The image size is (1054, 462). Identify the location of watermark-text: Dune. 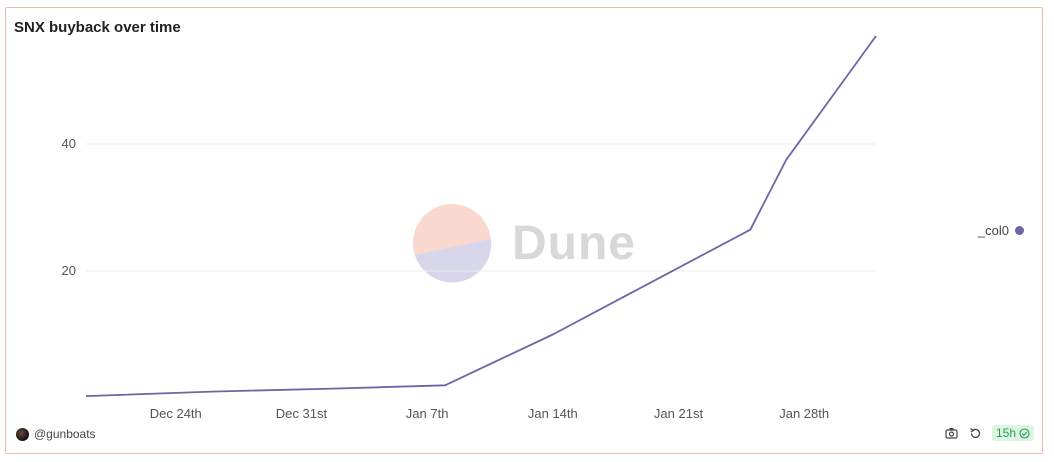
(574, 243).